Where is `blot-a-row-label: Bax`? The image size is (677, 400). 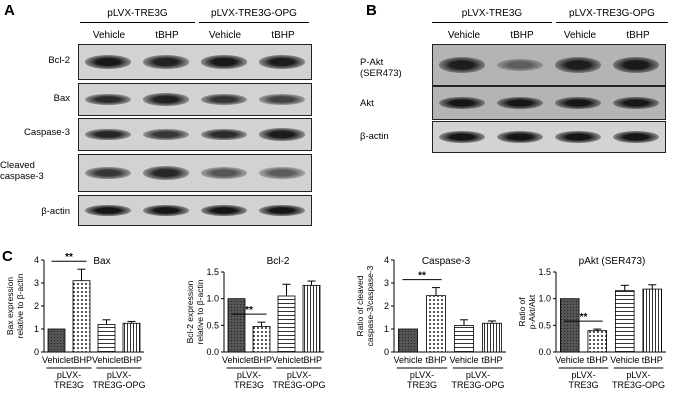 blot-a-row-label: Bax is located at coordinates (61, 98).